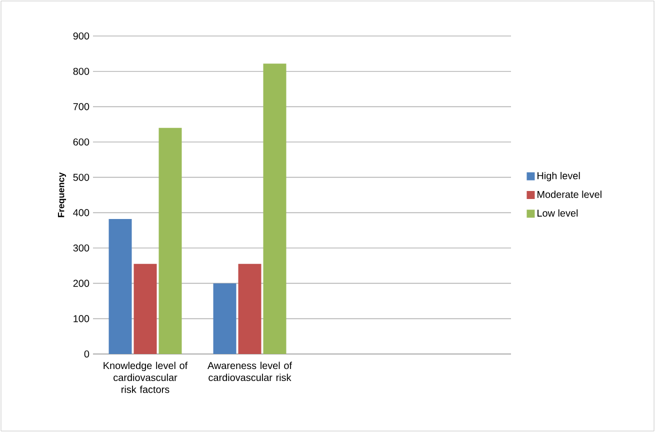 Image resolution: width=655 pixels, height=432 pixels. Describe the element at coordinates (87, 354) in the screenshot. I see `y-tick-label: 0` at that location.